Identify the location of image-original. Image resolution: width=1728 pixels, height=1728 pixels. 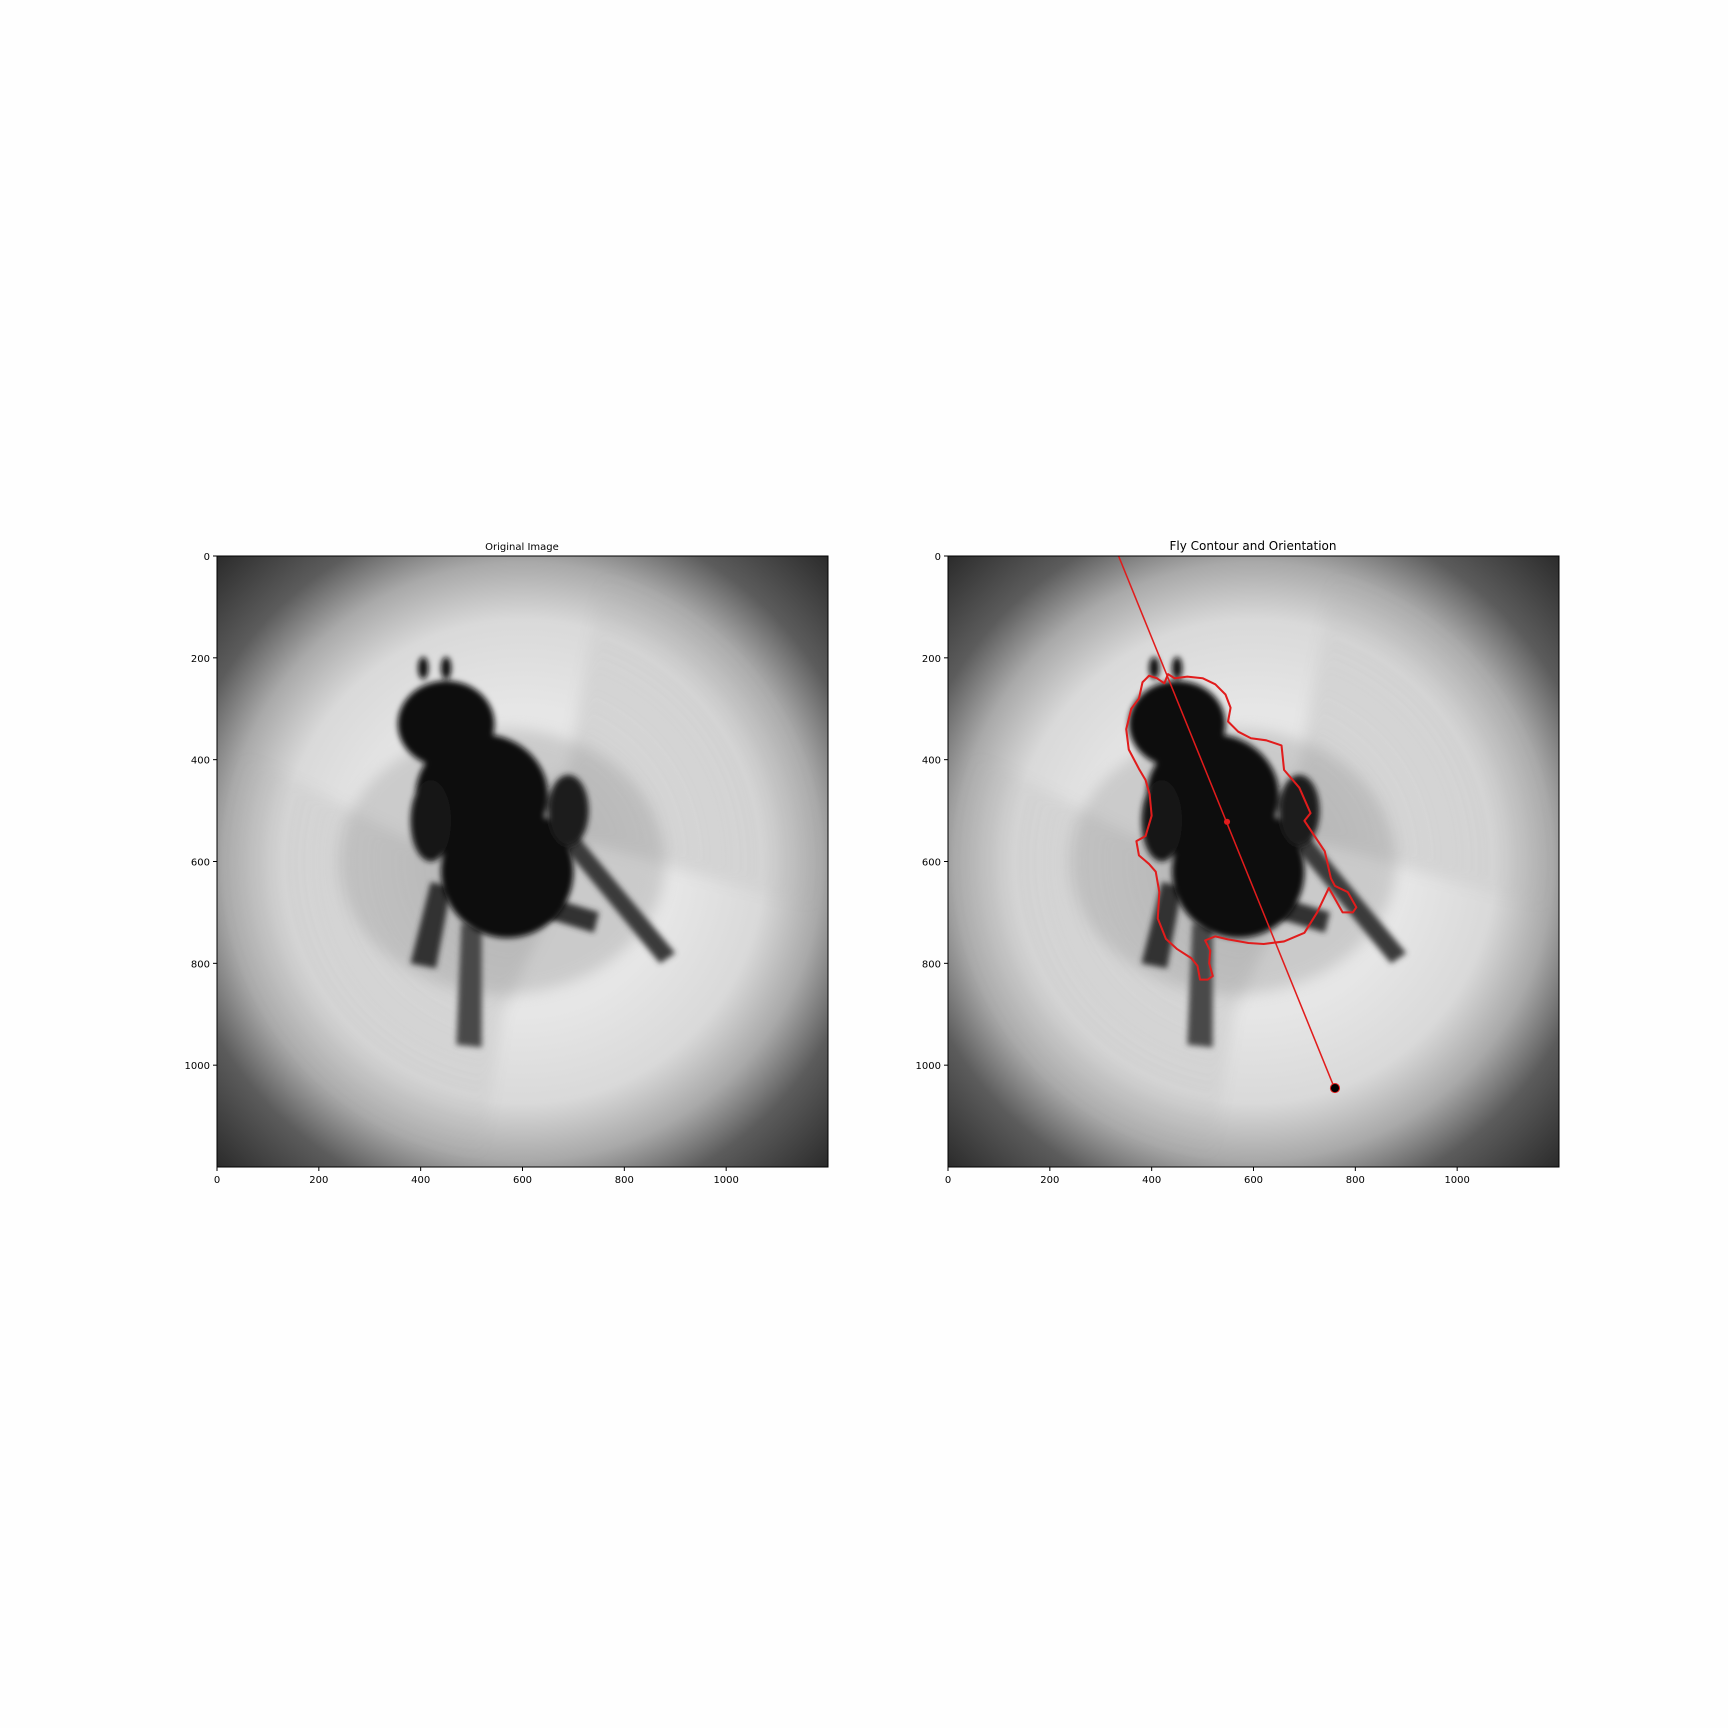
(522, 861).